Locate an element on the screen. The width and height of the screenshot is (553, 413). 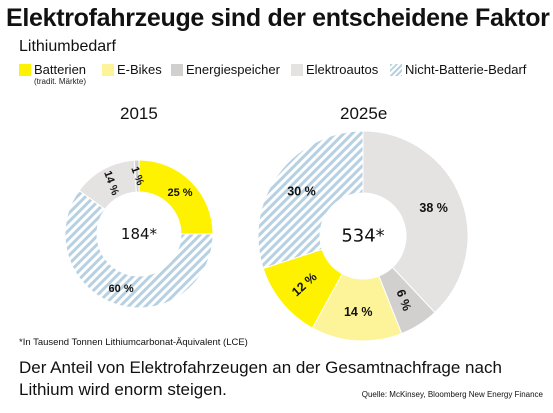
slice-label-batterien: 25 % is located at coordinates (179, 193).